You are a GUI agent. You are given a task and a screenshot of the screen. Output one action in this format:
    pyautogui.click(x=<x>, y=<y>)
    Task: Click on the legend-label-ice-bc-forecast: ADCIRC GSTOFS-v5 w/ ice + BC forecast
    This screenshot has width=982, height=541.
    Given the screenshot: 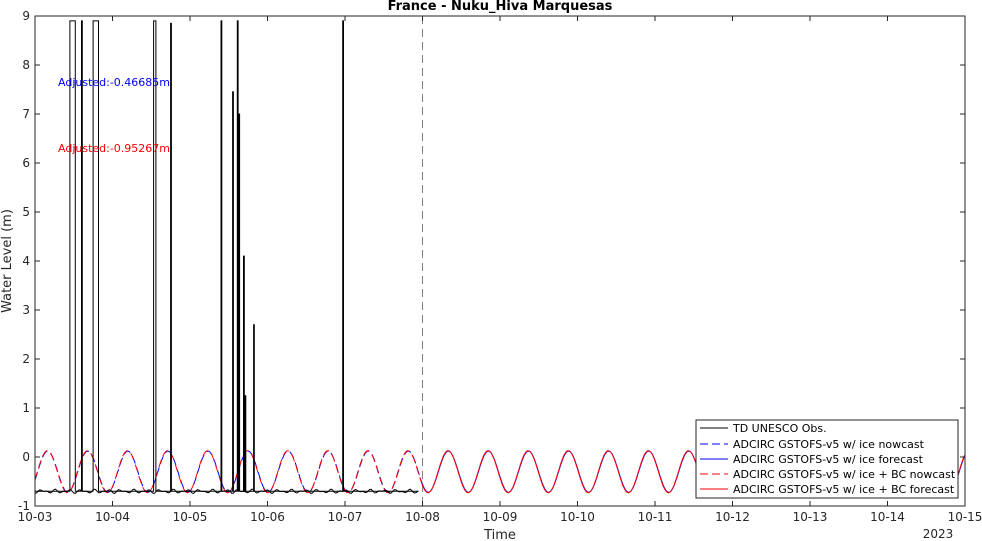 What is the action you would take?
    pyautogui.click(x=844, y=489)
    